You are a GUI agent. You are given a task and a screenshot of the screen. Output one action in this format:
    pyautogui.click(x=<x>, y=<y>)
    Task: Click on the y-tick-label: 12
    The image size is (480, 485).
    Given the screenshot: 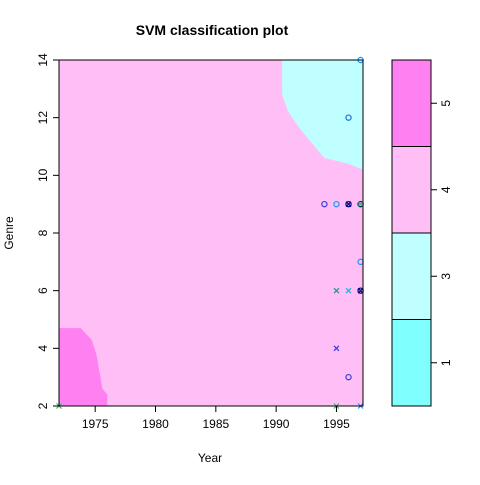 What is the action you would take?
    pyautogui.click(x=43, y=118)
    